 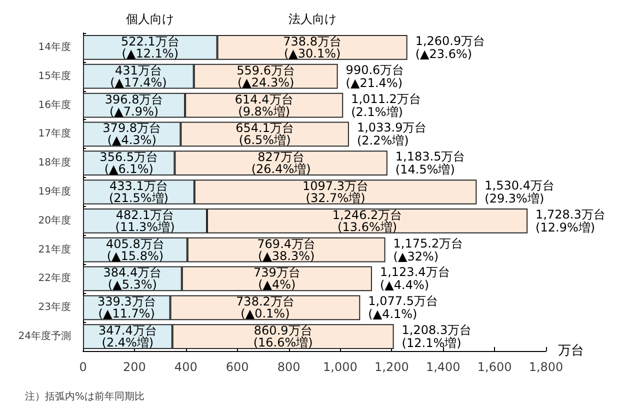 I want to click on y-tick-label: 23年度, so click(x=54, y=307).